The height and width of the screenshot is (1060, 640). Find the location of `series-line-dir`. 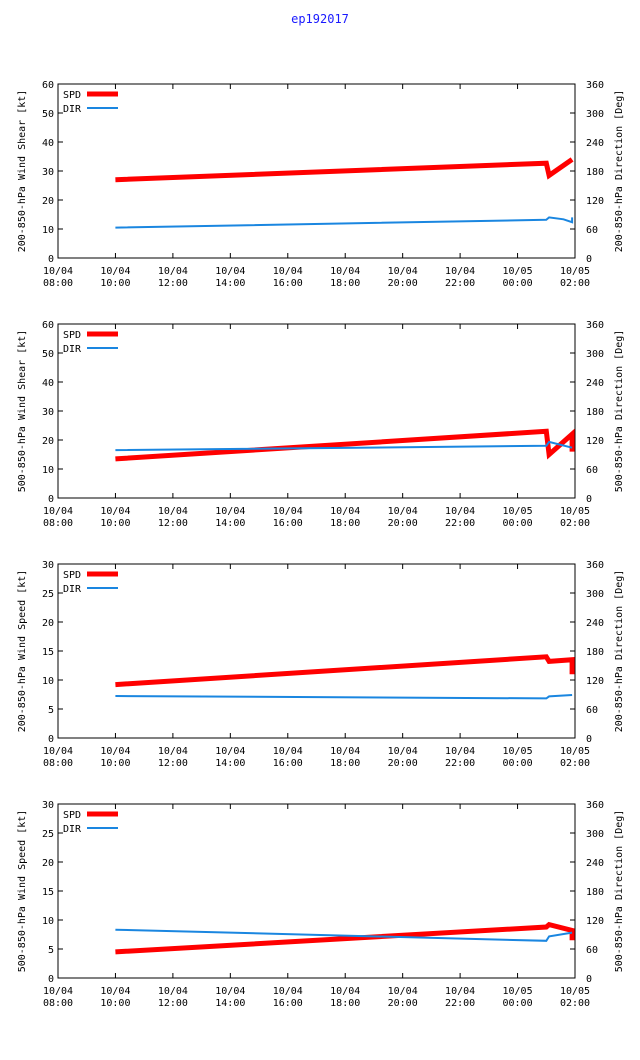

series-line-dir is located at coordinates (344, 697).